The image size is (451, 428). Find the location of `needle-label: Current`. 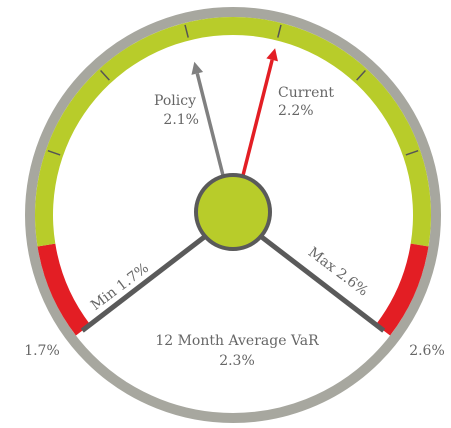

needle-label: Current is located at coordinates (306, 93).